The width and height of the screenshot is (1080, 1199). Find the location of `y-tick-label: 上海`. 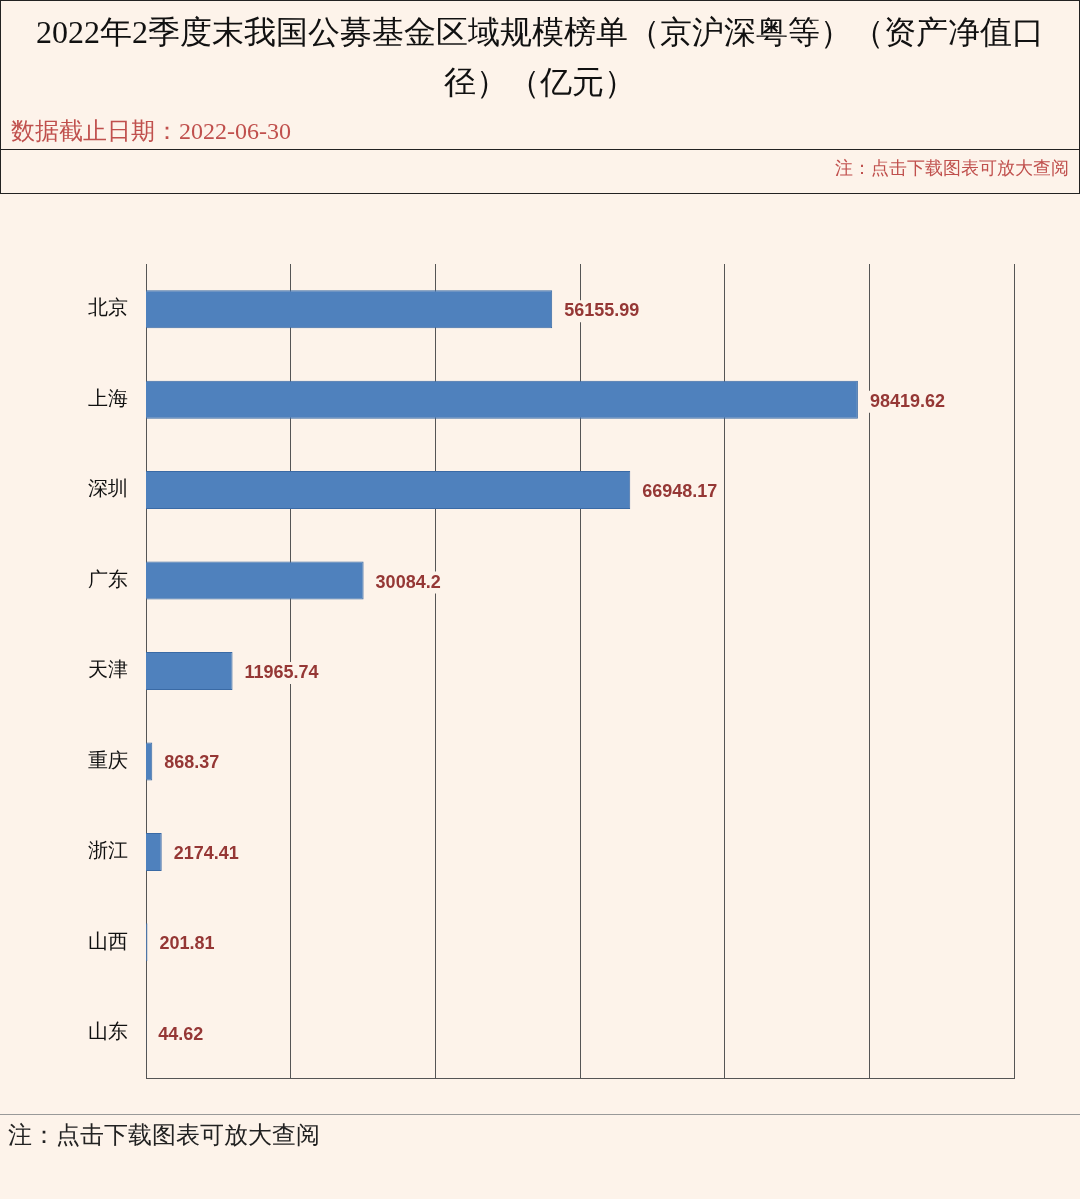

y-tick-label: 上海 is located at coordinates (108, 397).